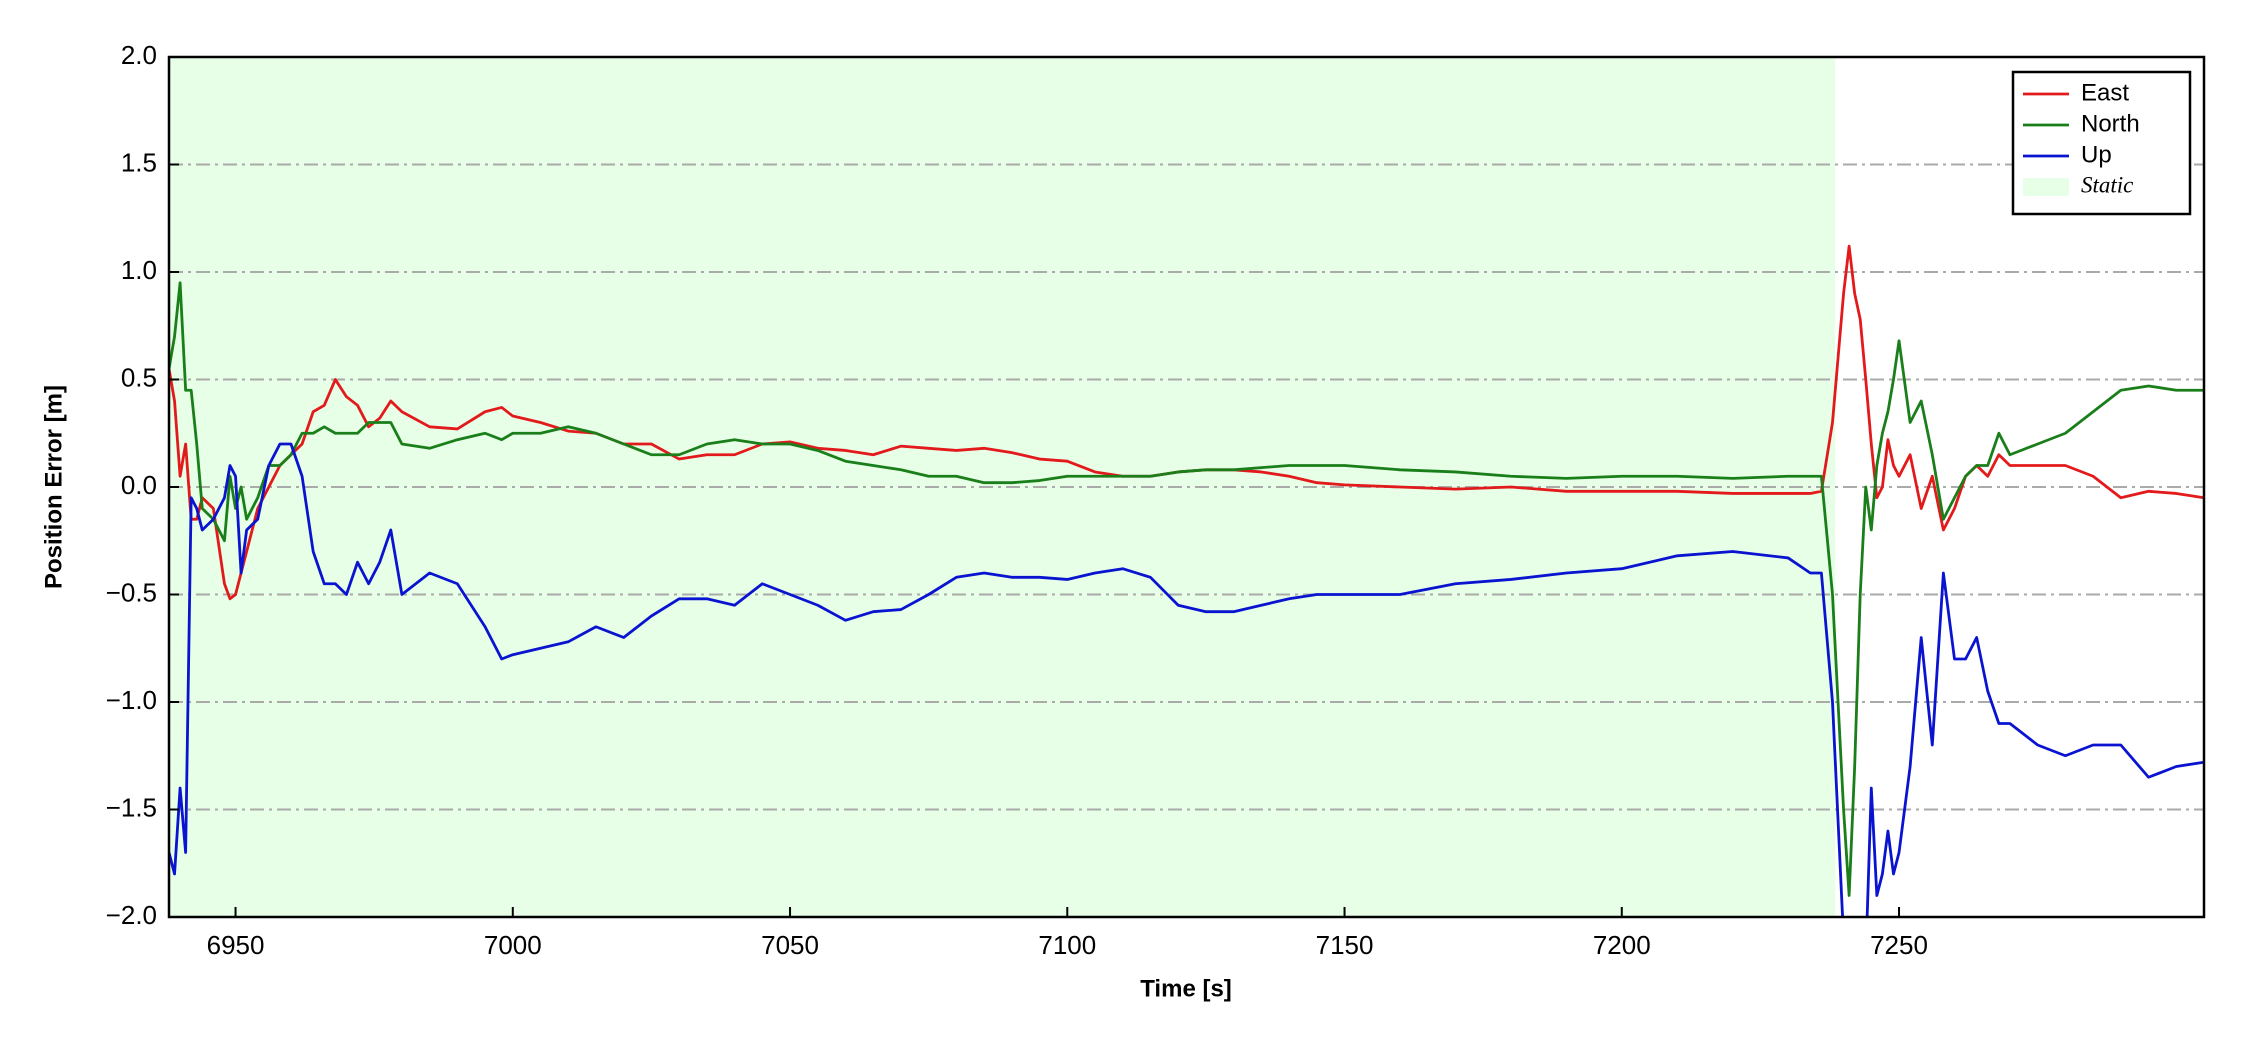 The width and height of the screenshot is (2250, 1050). What do you see at coordinates (53, 487) in the screenshot?
I see `y-axis-label: Position Error [m]` at bounding box center [53, 487].